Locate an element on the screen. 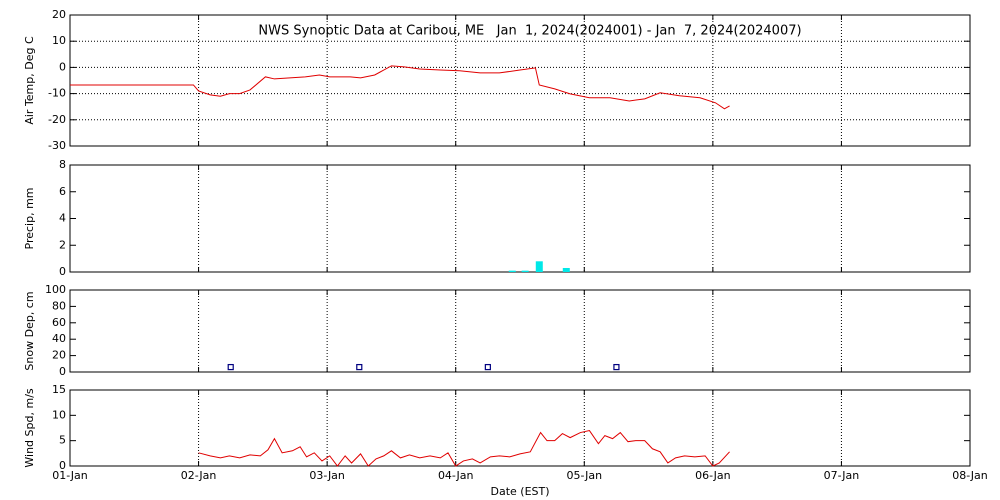 The height and width of the screenshot is (500, 1000). x-tick-label: 01-Jan is located at coordinates (70, 475).